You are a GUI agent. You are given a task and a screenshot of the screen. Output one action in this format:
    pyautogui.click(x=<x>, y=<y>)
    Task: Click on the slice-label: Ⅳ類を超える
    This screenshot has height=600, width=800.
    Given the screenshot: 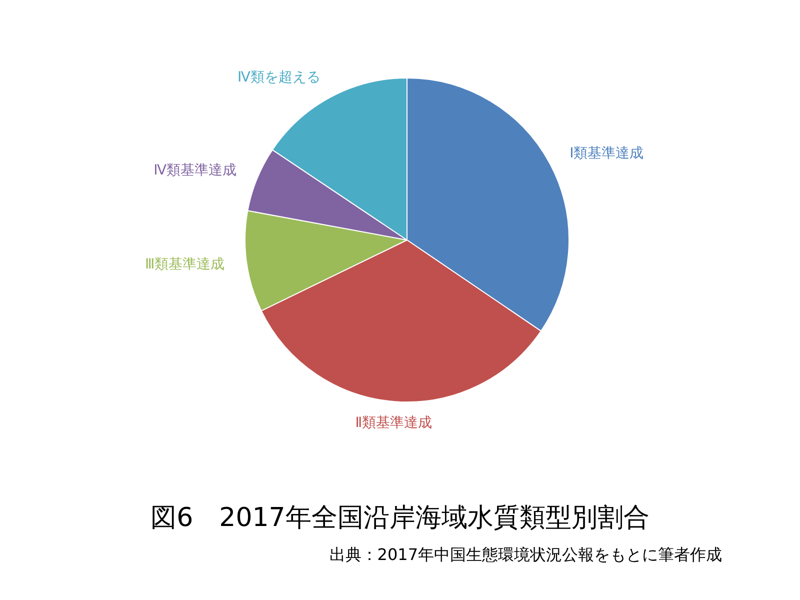 What is the action you would take?
    pyautogui.click(x=278, y=77)
    